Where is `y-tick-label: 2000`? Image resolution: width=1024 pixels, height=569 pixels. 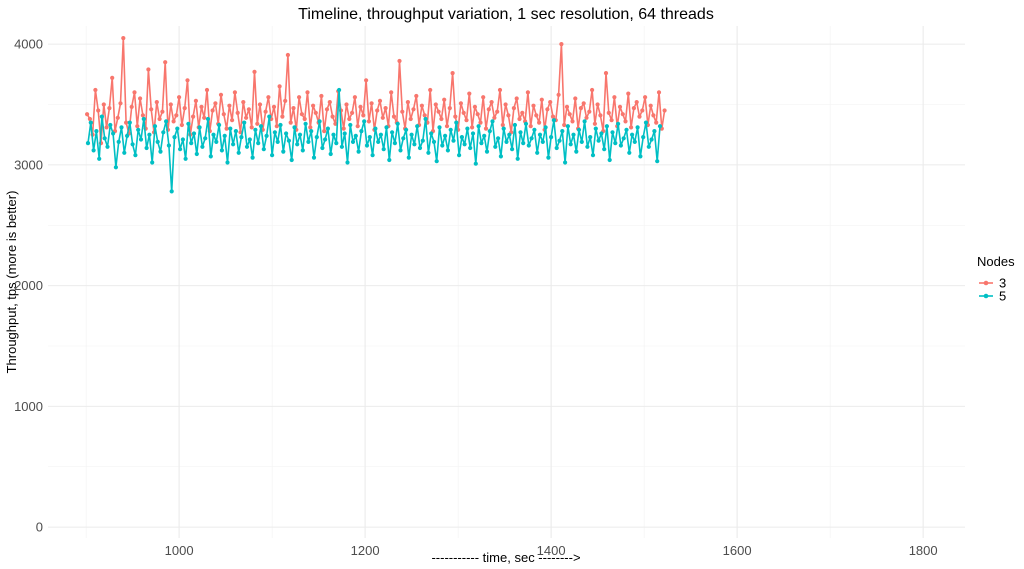 y-tick-label: 2000 is located at coordinates (28, 285).